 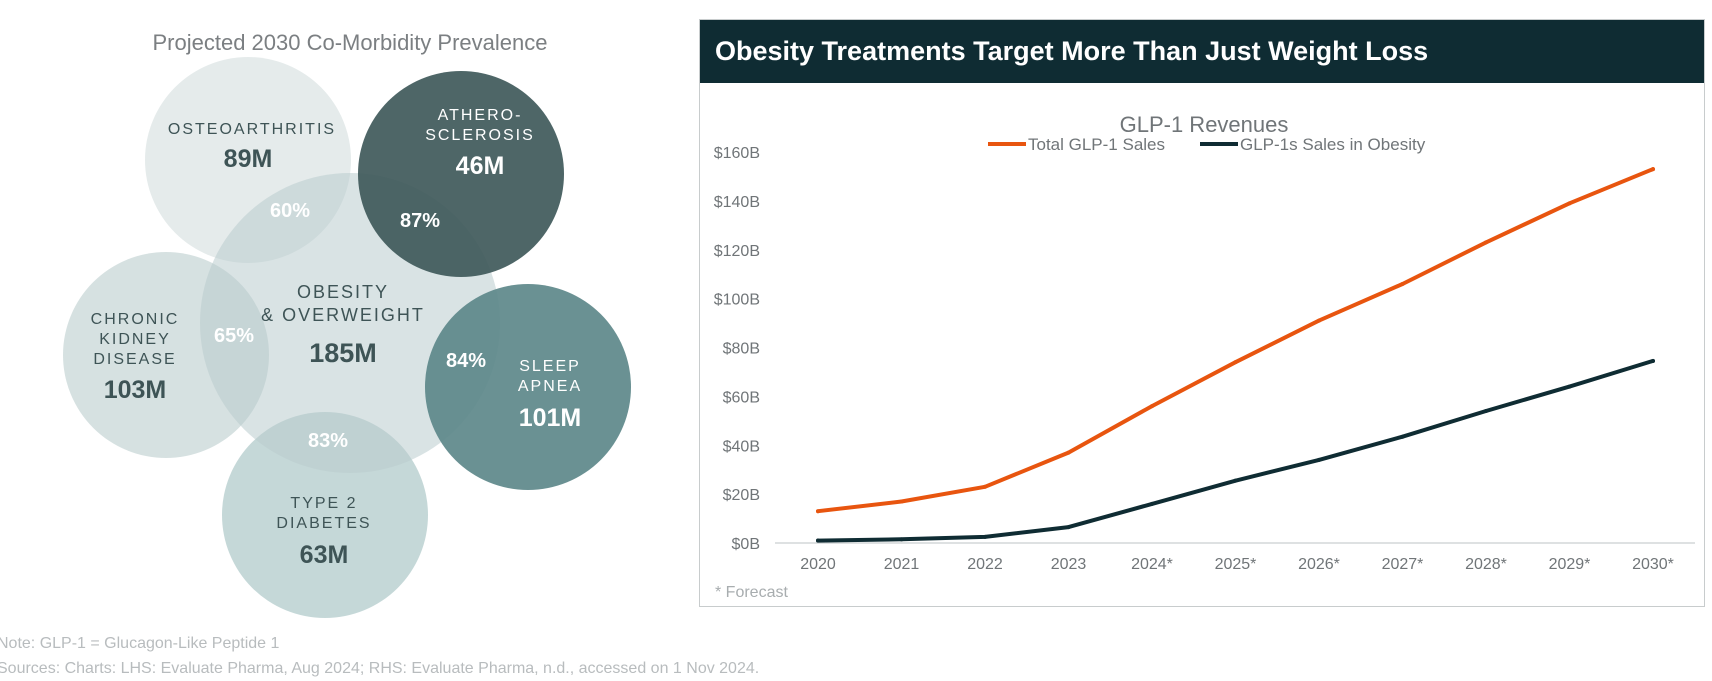 What do you see at coordinates (480, 115) in the screenshot?
I see `atherosclerosis-label: ATHERO-` at bounding box center [480, 115].